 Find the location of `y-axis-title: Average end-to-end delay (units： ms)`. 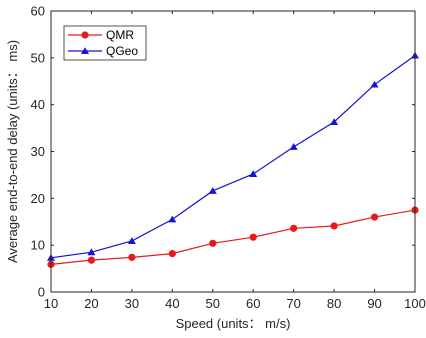

y-axis-title: Average end-to-end delay (units： ms) is located at coordinates (12, 151).